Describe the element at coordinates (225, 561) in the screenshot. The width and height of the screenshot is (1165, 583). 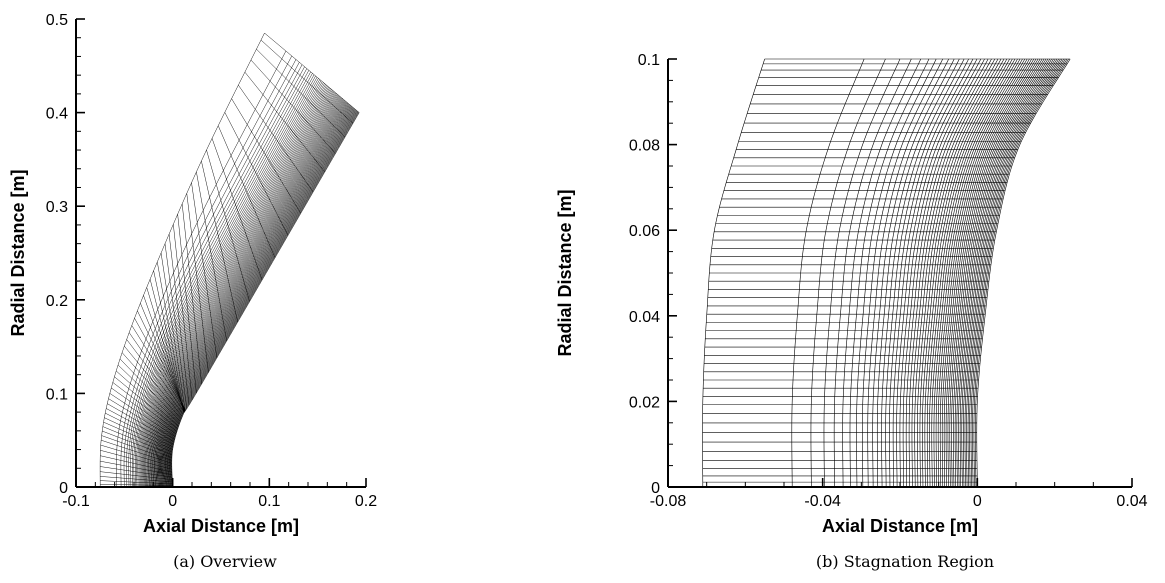
I see `caption-overview: (a) Overview` at that location.